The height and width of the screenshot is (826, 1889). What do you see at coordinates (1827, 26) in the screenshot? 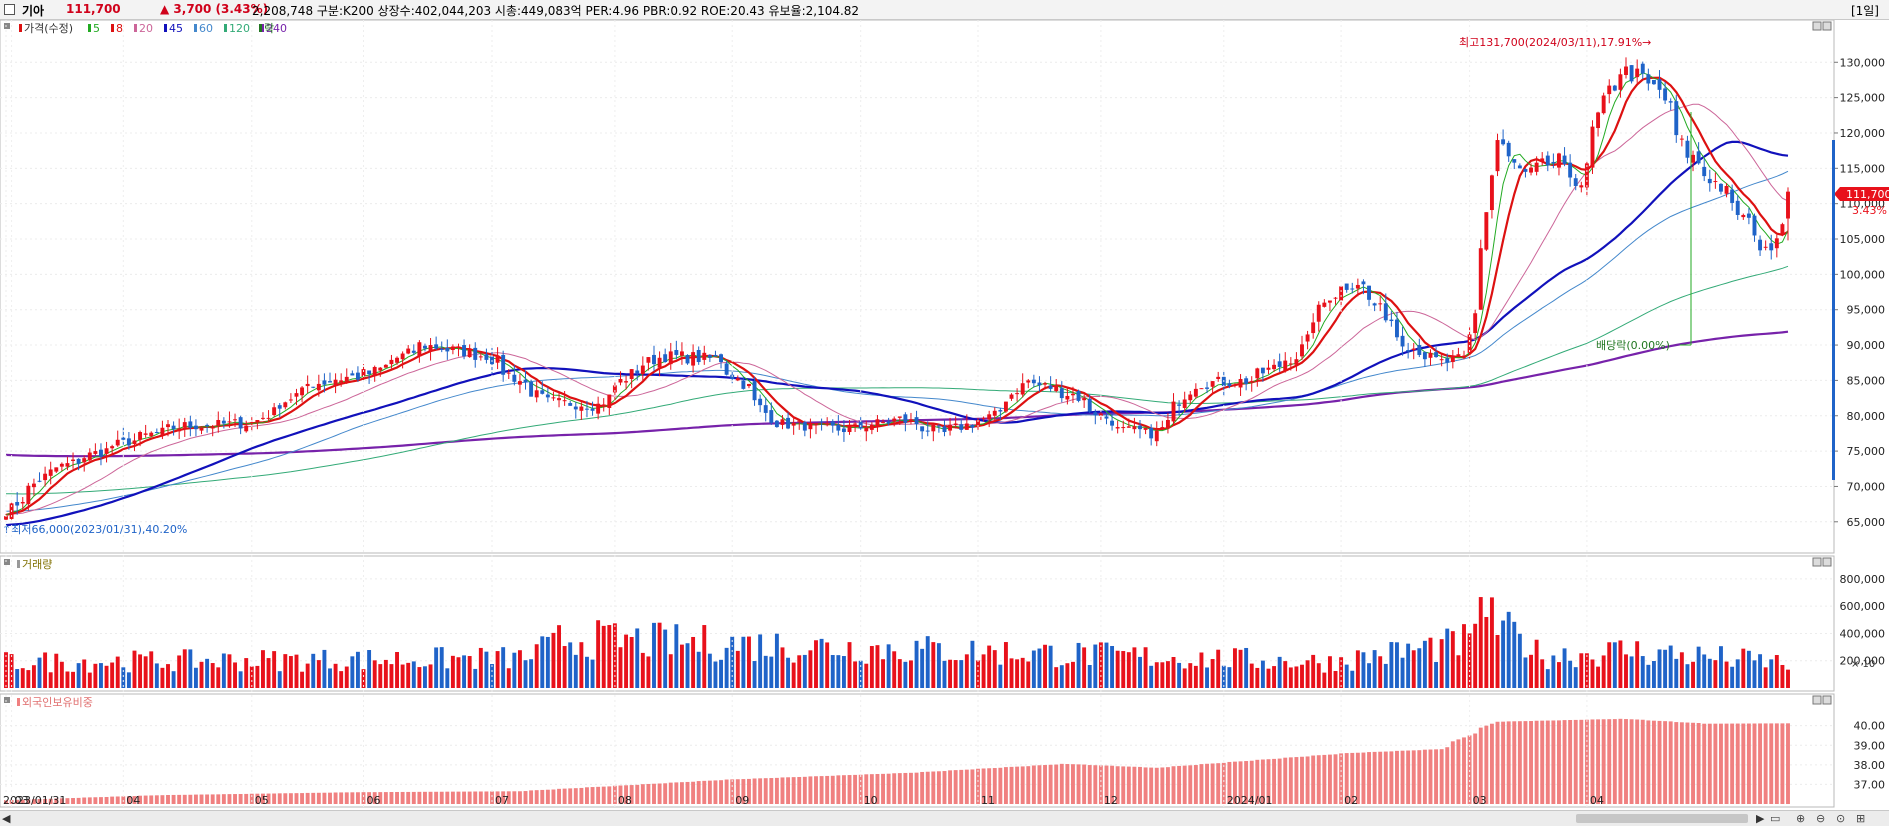
I see `panel-close-icon` at bounding box center [1827, 26].